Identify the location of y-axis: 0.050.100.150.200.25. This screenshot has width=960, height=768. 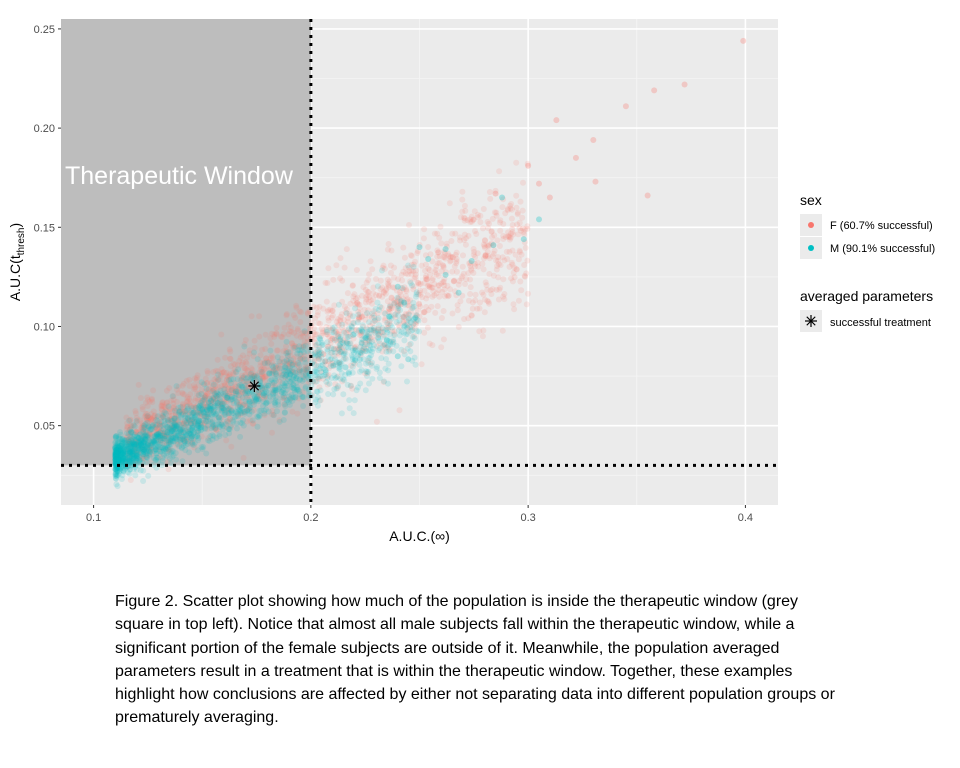
(47, 228).